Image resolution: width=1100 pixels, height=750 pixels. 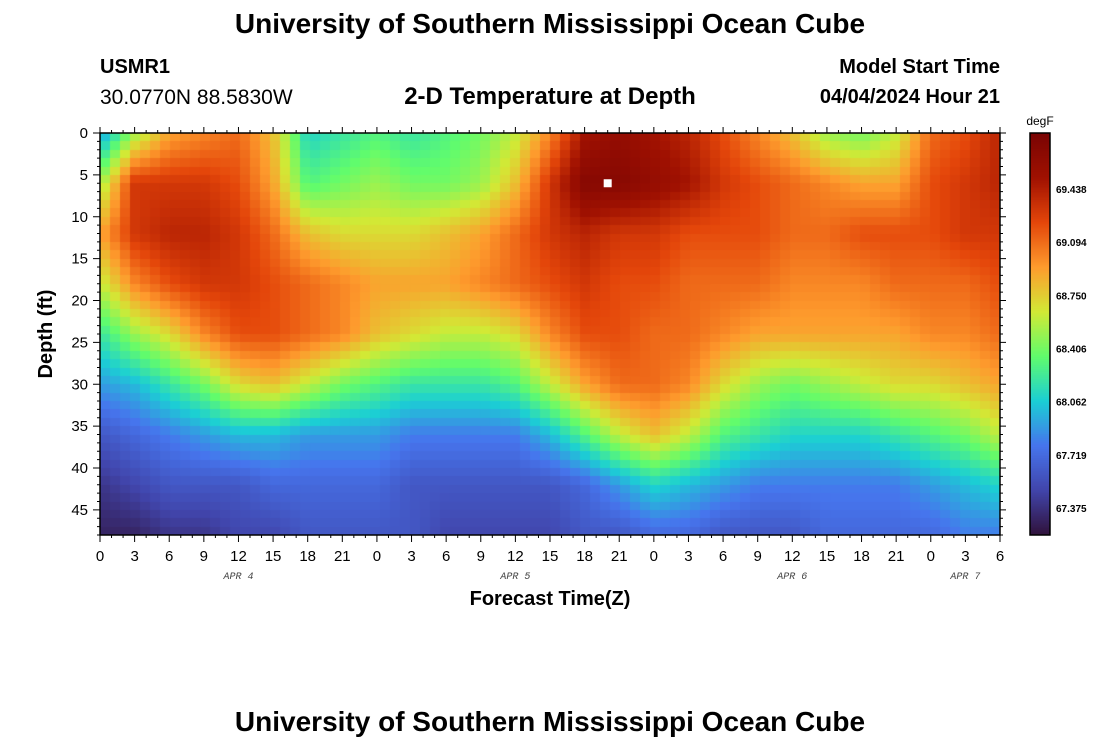 What do you see at coordinates (791, 577) in the screenshot?
I see `date-label: APR 6` at bounding box center [791, 577].